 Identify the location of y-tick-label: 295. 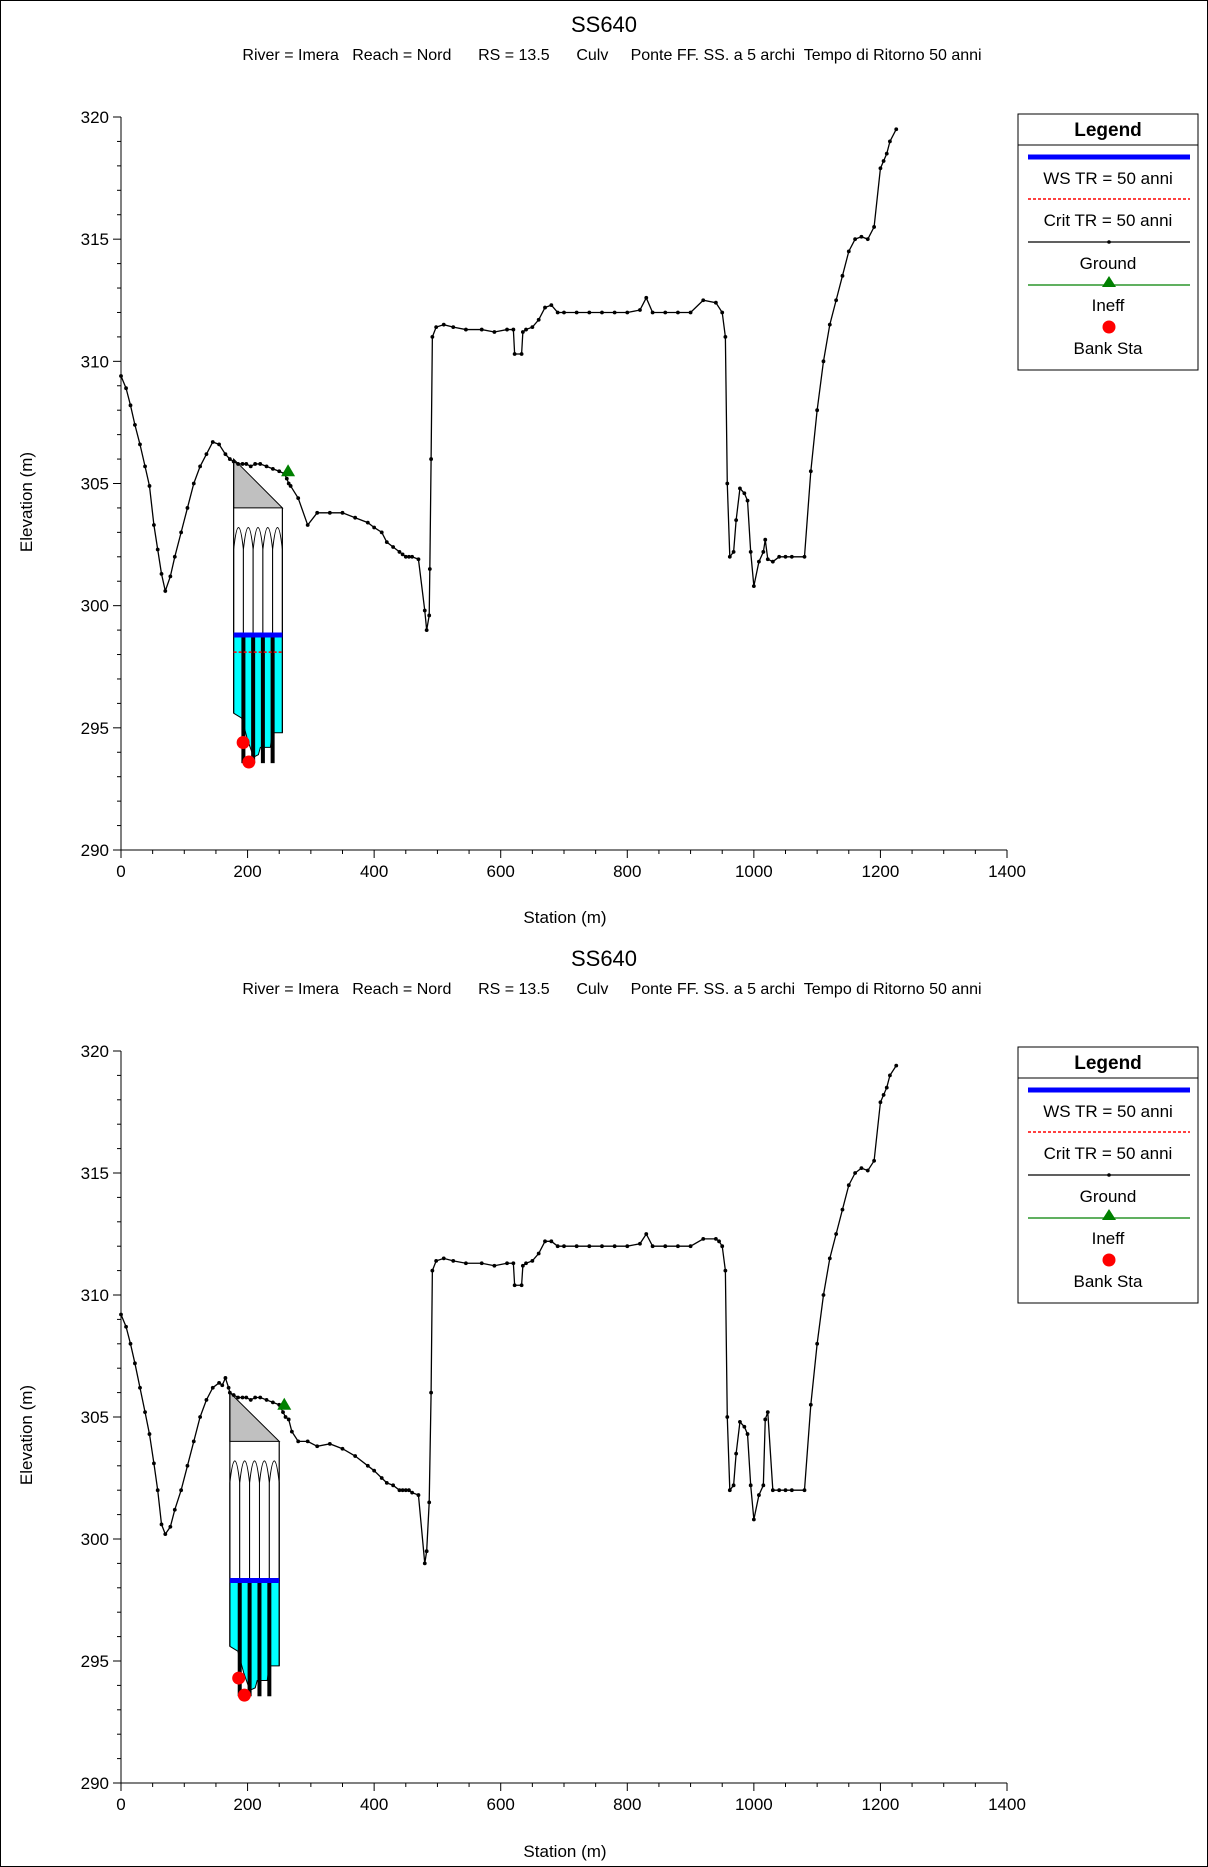
(95, 728).